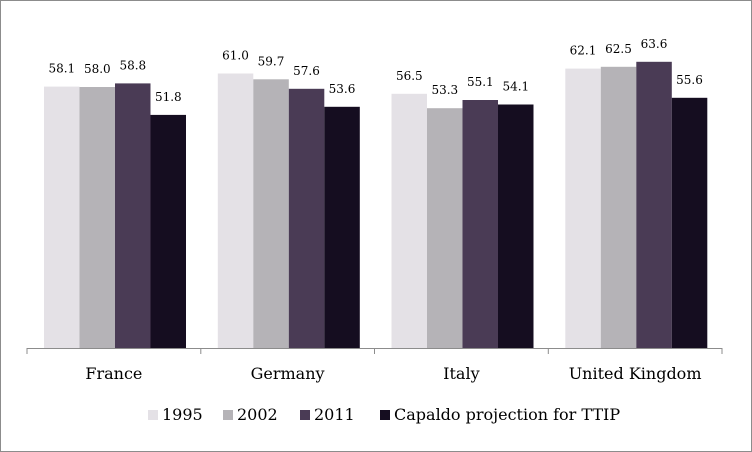 This screenshot has height=452, width=752. Describe the element at coordinates (168, 97) in the screenshot. I see `data-label-france-capaldo-projection-for-ttip: 51.8` at that location.